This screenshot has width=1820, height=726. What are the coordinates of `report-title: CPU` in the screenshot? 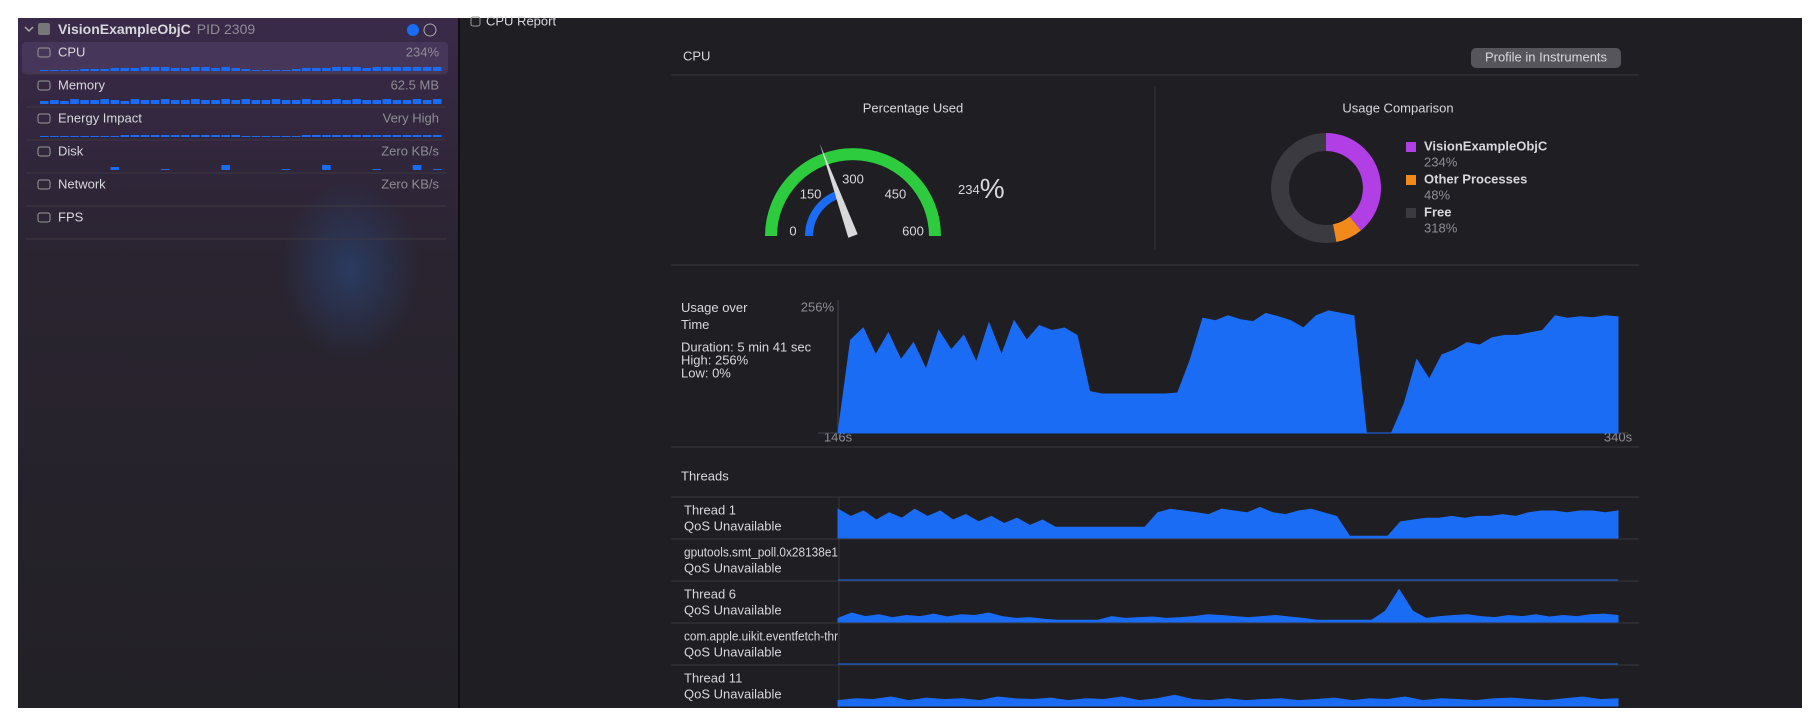 It's located at (696, 55).